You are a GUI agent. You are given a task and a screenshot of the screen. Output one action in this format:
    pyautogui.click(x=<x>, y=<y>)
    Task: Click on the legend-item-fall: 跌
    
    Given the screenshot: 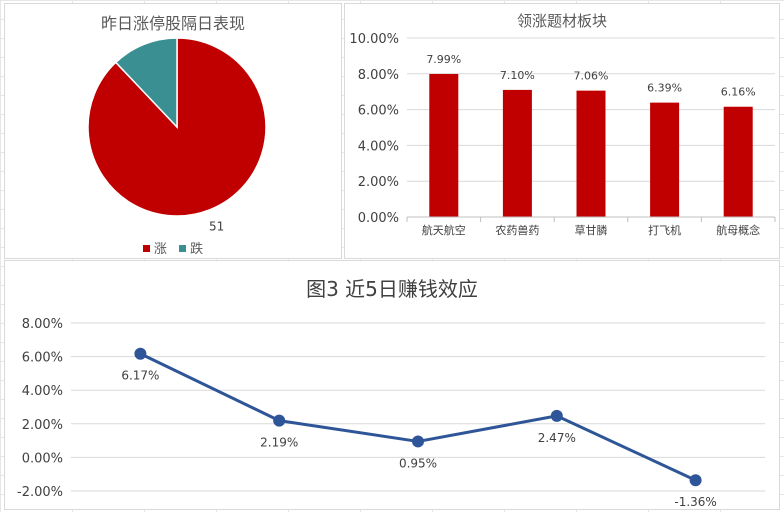 What is the action you would take?
    pyautogui.click(x=191, y=247)
    